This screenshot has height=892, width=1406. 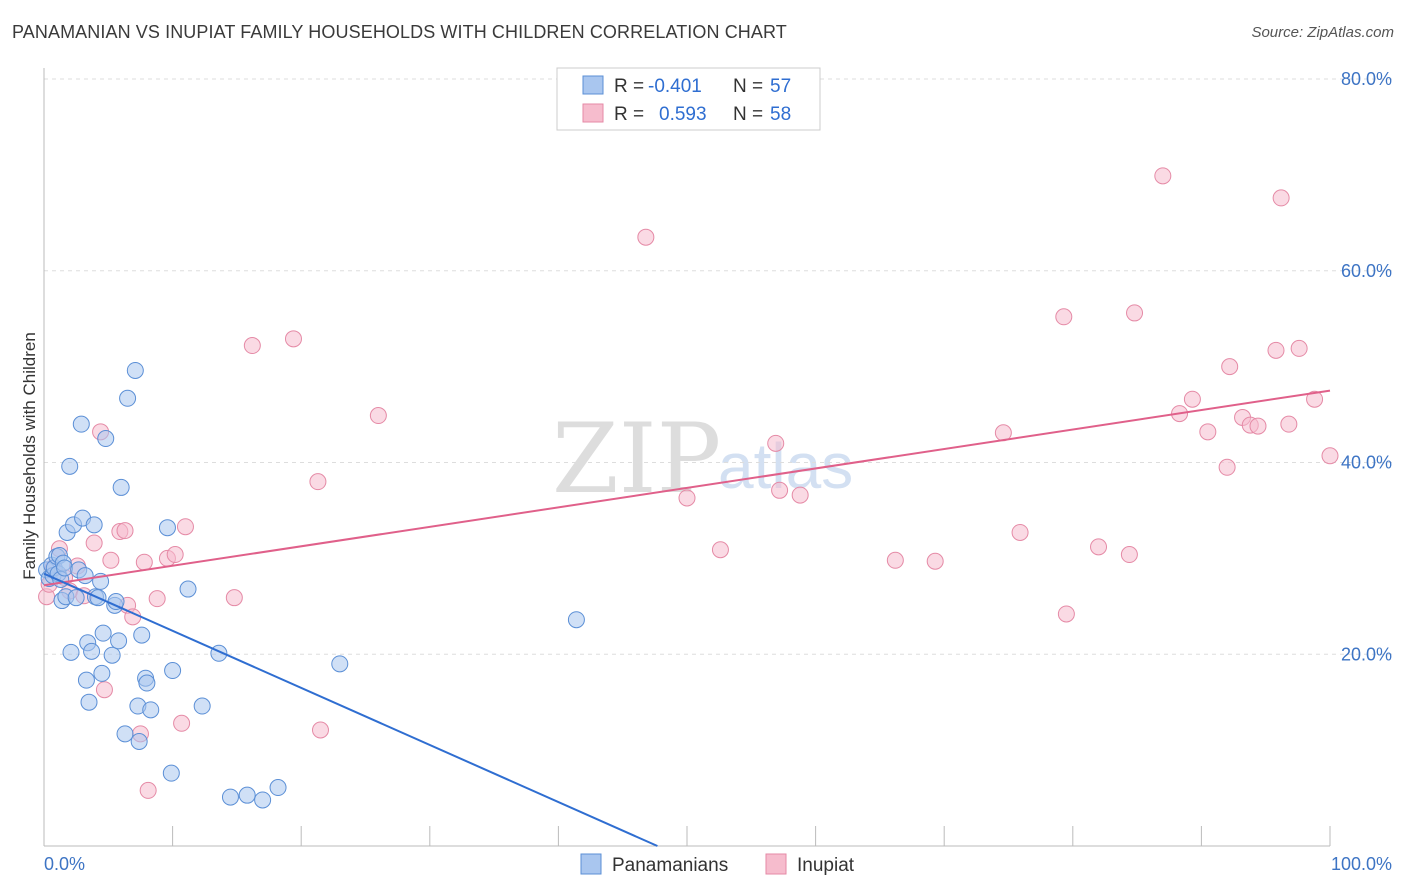 What do you see at coordinates (826, 865) in the screenshot?
I see `bottom-legend-inupiat: Inupiat` at bounding box center [826, 865].